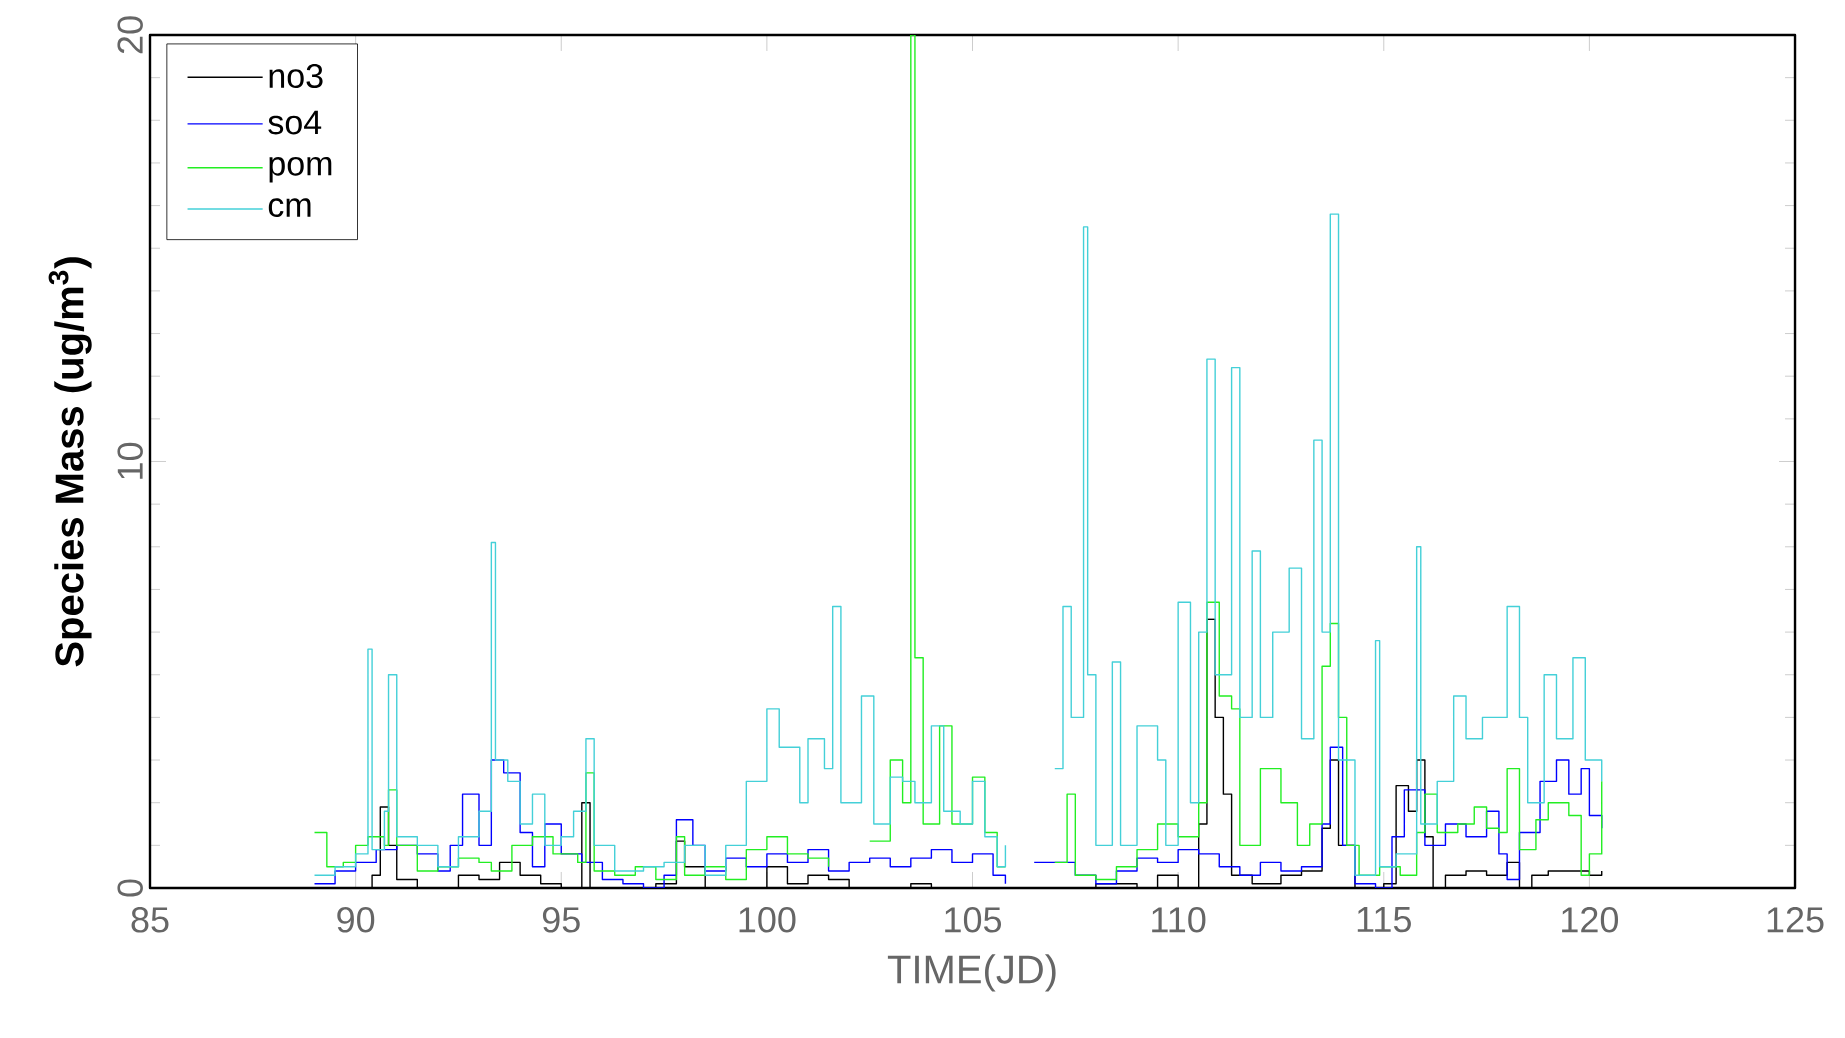 The height and width of the screenshot is (1038, 1845). Describe the element at coordinates (767, 920) in the screenshot. I see `x-tick-label: 100` at that location.